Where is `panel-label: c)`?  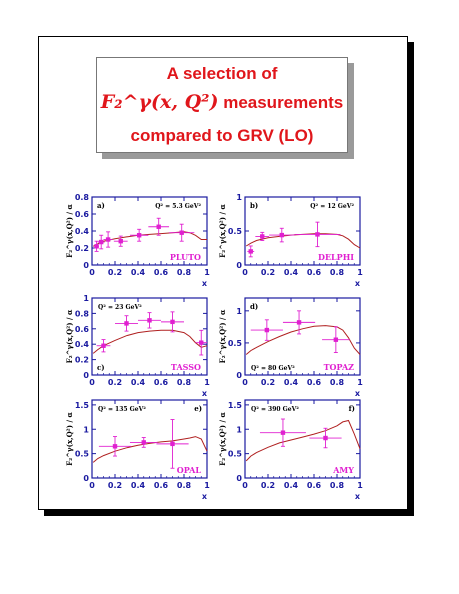
panel-label: c) is located at coordinates (101, 367).